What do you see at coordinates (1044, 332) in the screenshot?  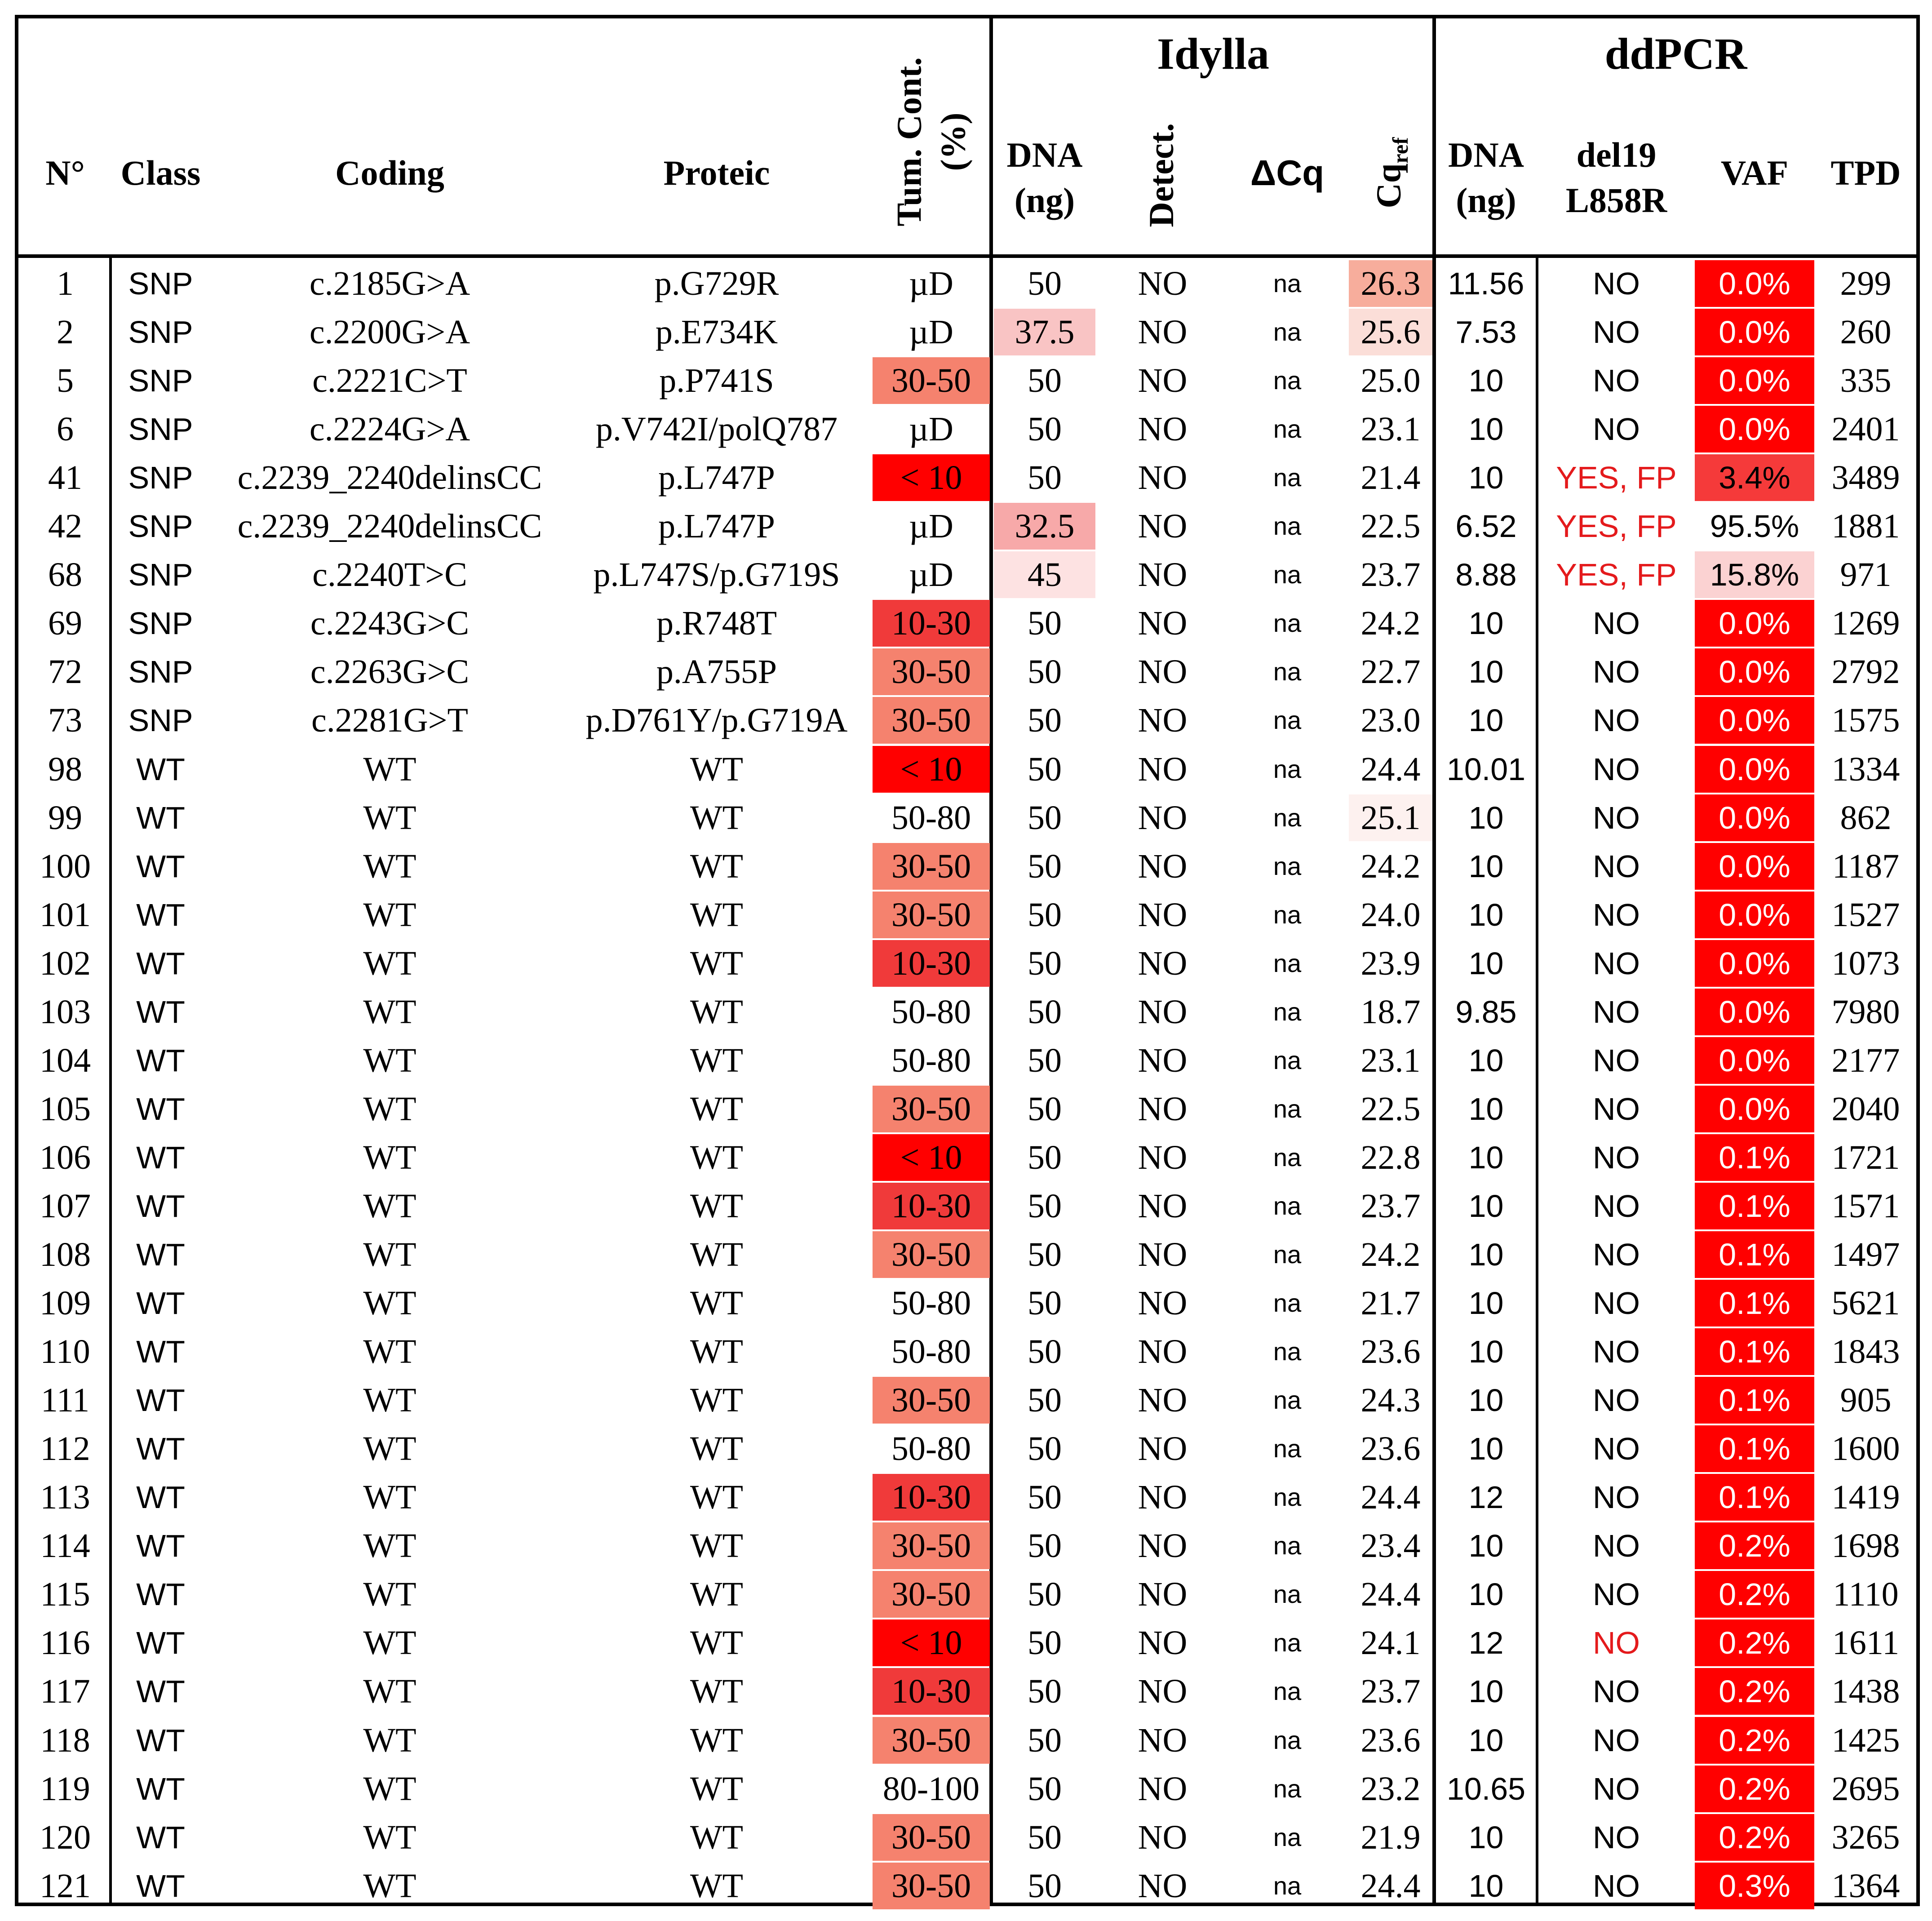 I see `idylla-dna-cell: 37.5` at bounding box center [1044, 332].